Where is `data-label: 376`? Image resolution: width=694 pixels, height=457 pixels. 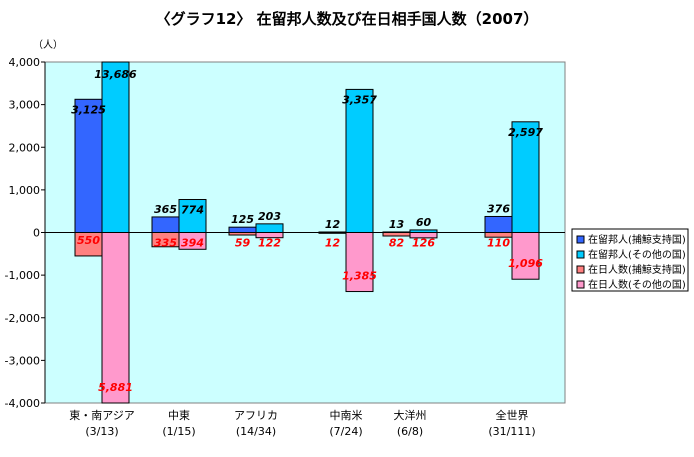
data-label: 376 is located at coordinates (498, 208).